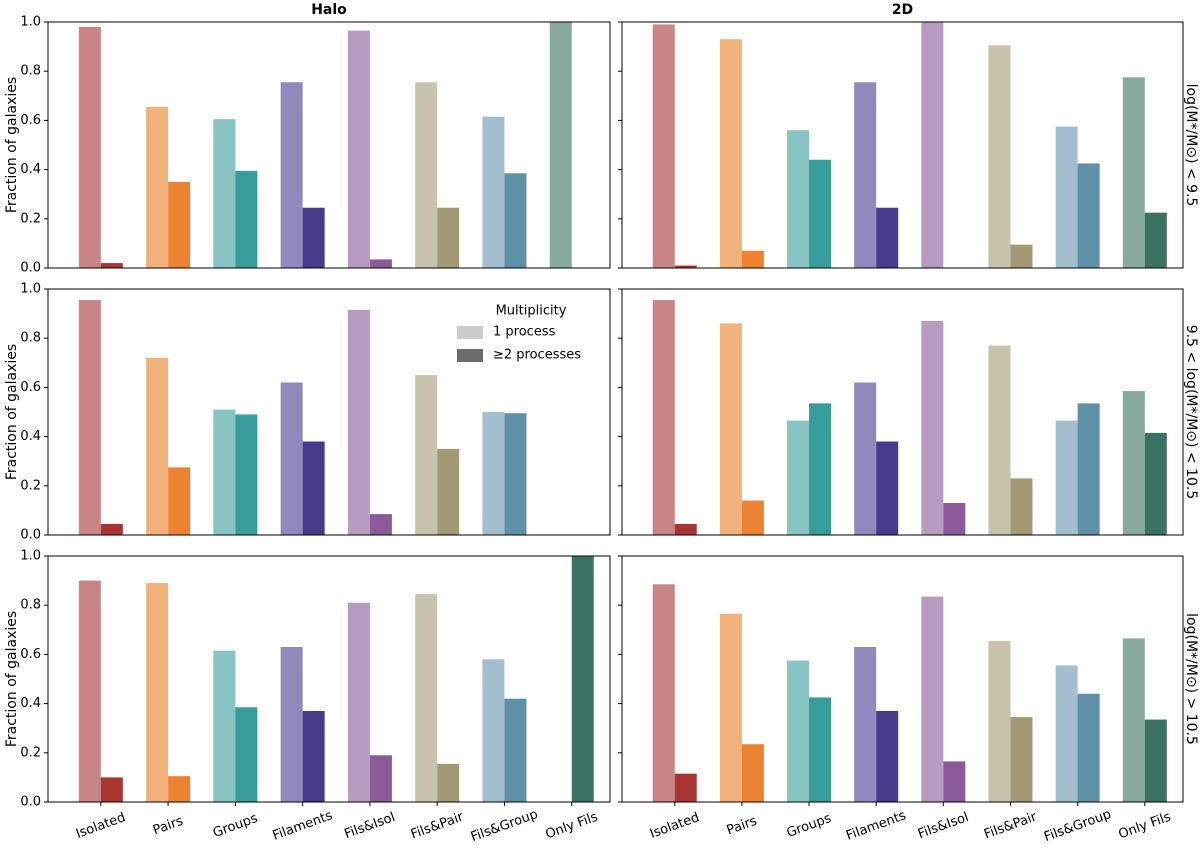  What do you see at coordinates (943, 826) in the screenshot?
I see `x-tick-label: Fils&Isol` at bounding box center [943, 826].